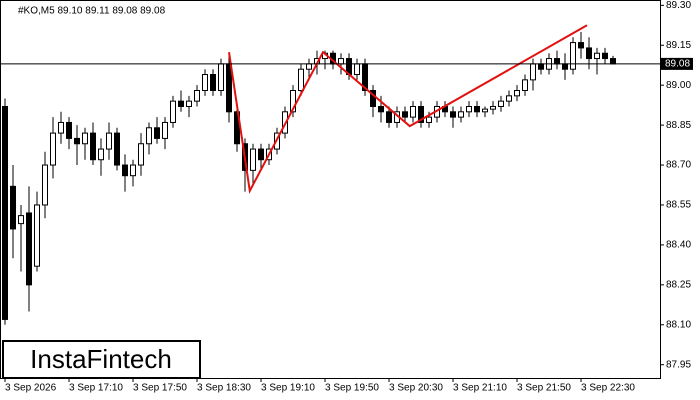  Describe the element at coordinates (288, 388) in the screenshot. I see `x-tick-label: 3 Sep 19:10` at that location.